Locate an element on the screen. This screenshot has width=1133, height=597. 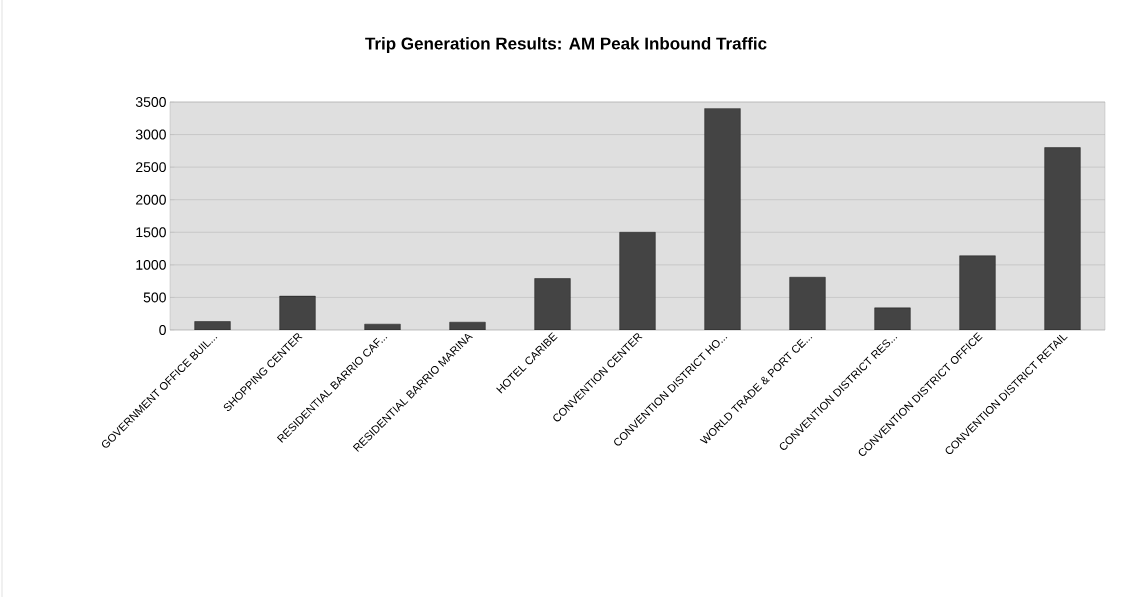
y-tick-label: 500 is located at coordinates (154, 297).